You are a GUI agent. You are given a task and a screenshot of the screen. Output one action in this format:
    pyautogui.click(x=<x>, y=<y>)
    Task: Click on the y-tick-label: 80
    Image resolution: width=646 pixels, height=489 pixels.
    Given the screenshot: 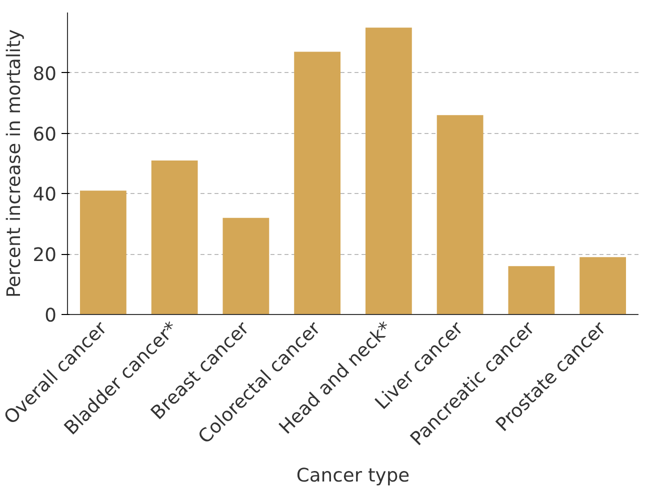 What is the action you would take?
    pyautogui.click(x=44, y=74)
    